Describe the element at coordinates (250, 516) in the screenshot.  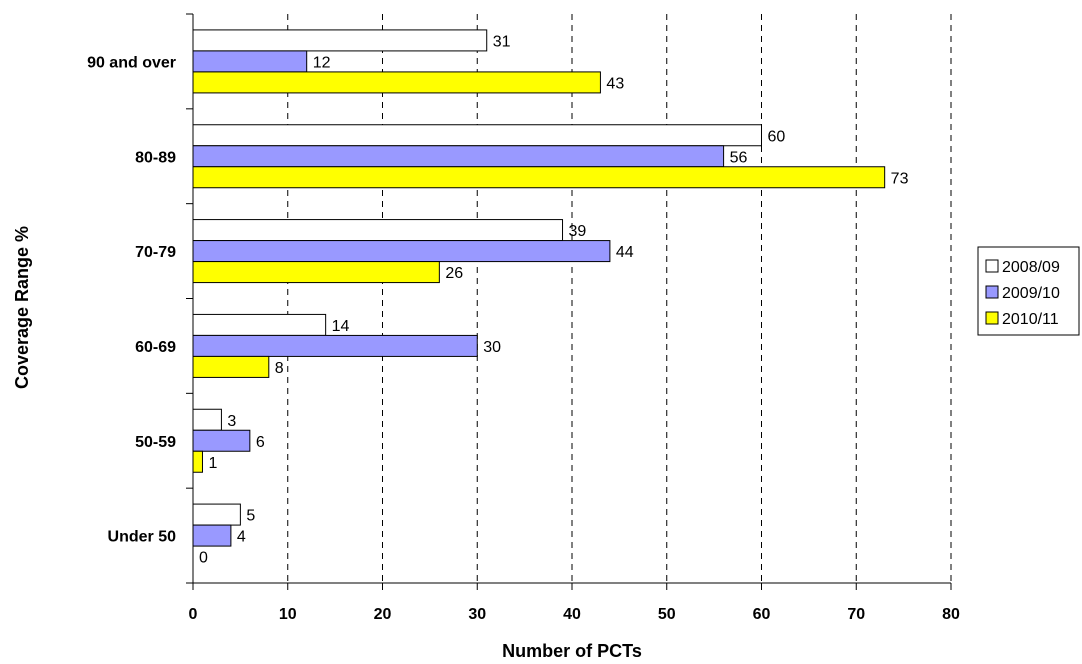
I see `data-label-5-0: 5` at that location.